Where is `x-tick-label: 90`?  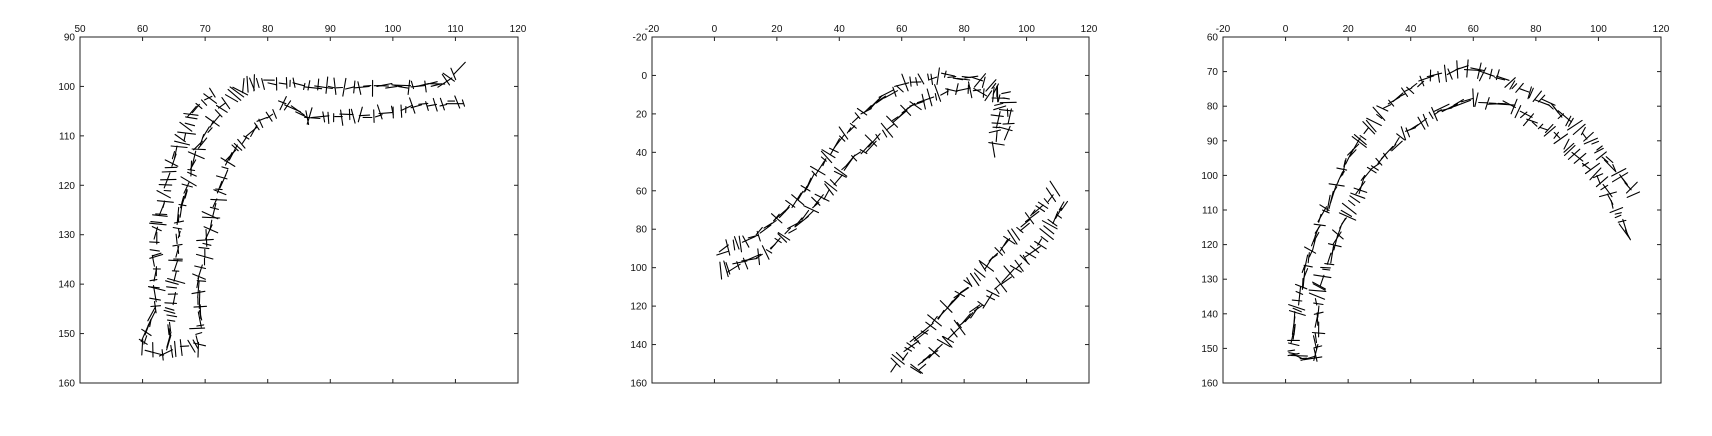 x-tick-label: 90 is located at coordinates (331, 29).